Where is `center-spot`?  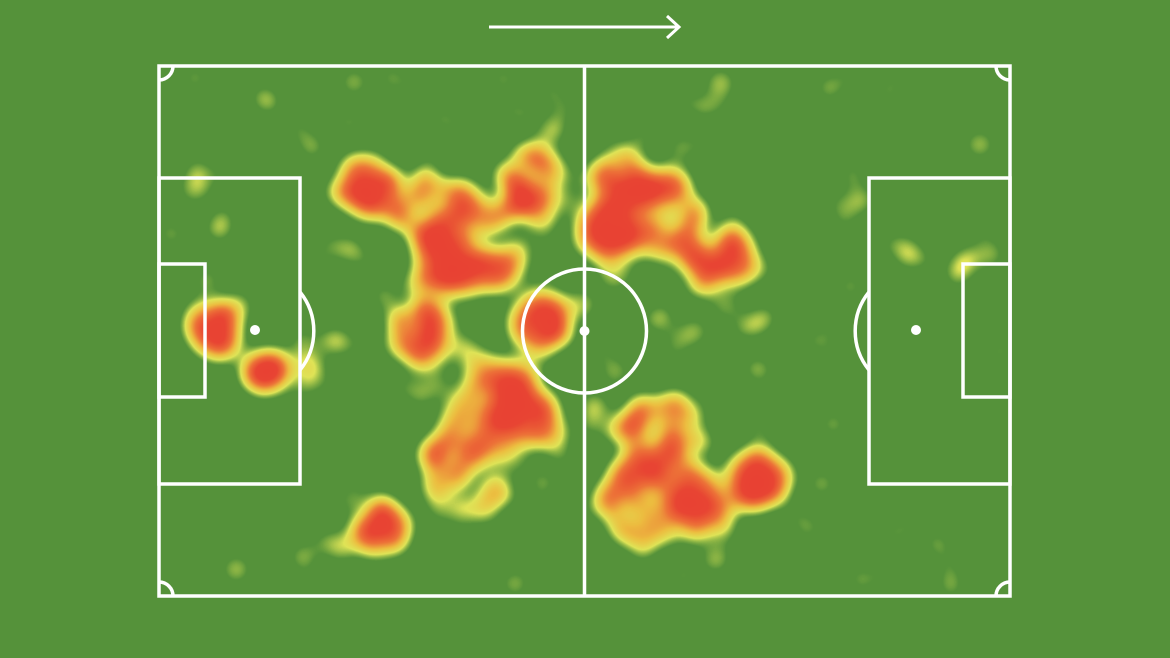 center-spot is located at coordinates (584, 331).